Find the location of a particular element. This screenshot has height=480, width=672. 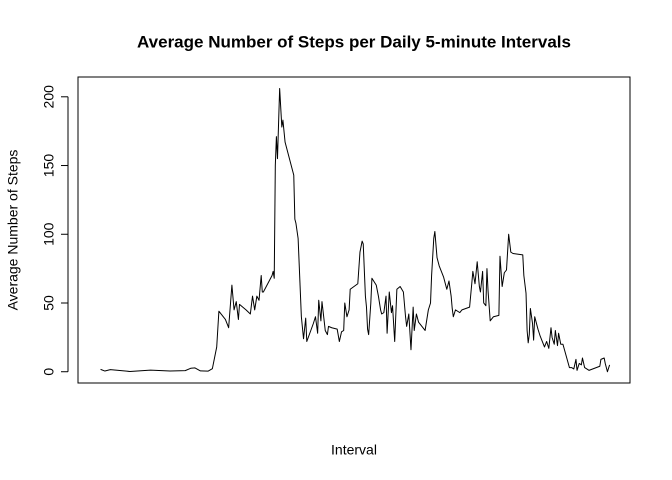

y-tick-label: 0 is located at coordinates (49, 372).